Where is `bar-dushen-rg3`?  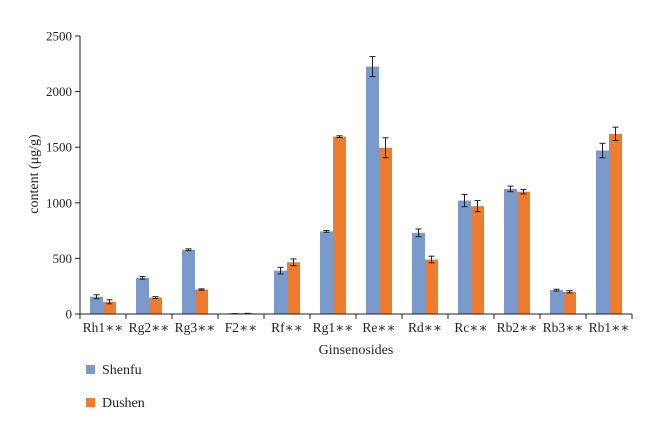 bar-dushen-rg3 is located at coordinates (201, 301).